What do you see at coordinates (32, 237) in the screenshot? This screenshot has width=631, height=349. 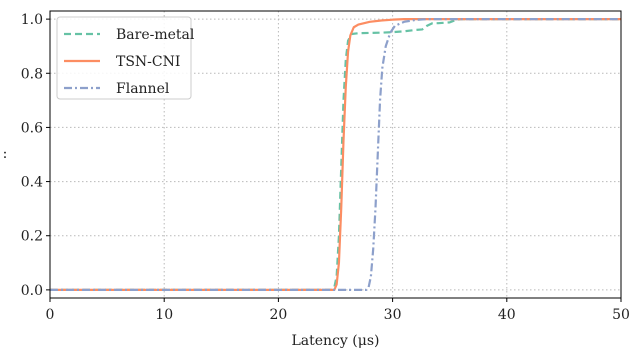 I see `y-tick-label: 0.2` at bounding box center [32, 237].